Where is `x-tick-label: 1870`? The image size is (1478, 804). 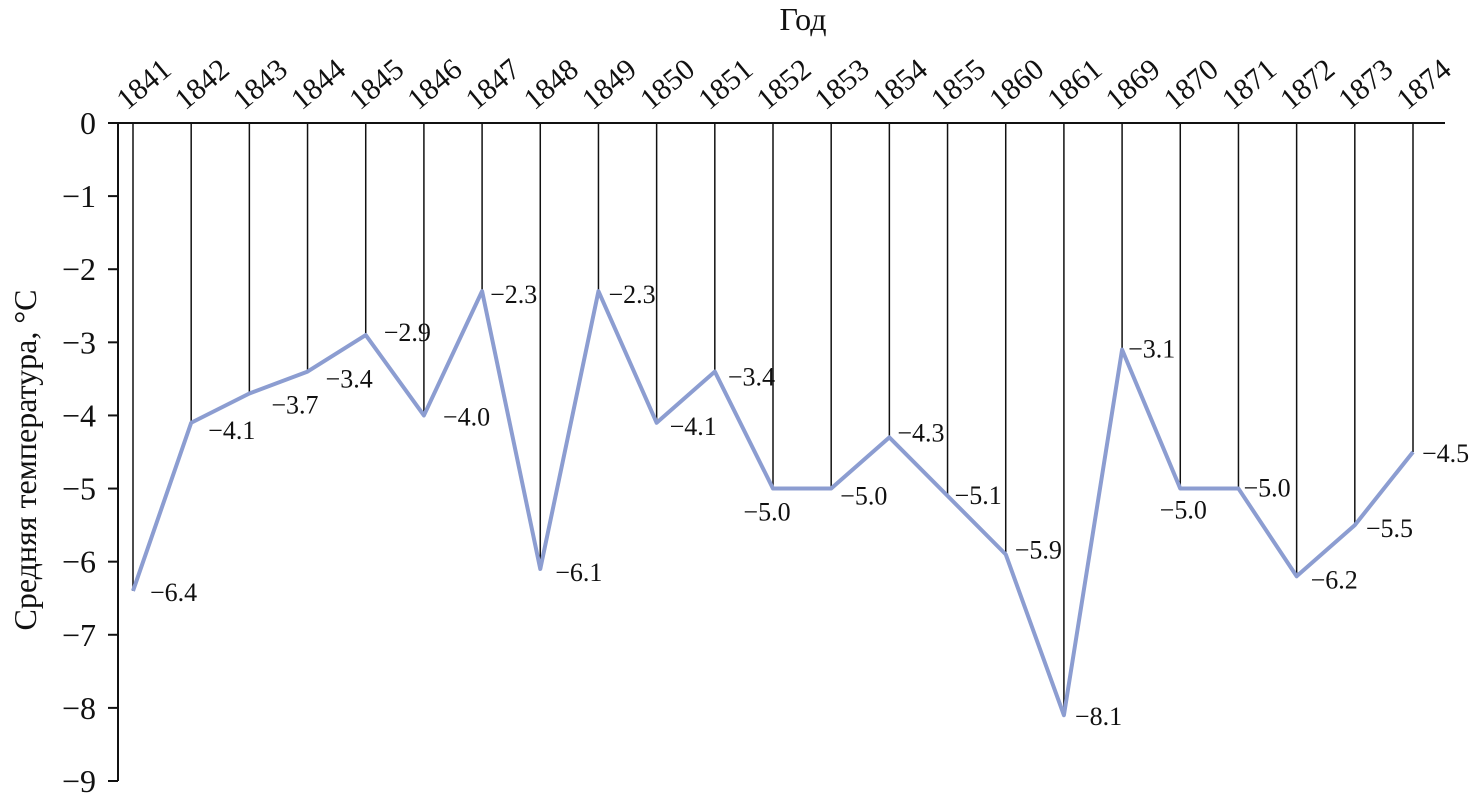
x-tick-label: 1870 is located at coordinates (1191, 85).